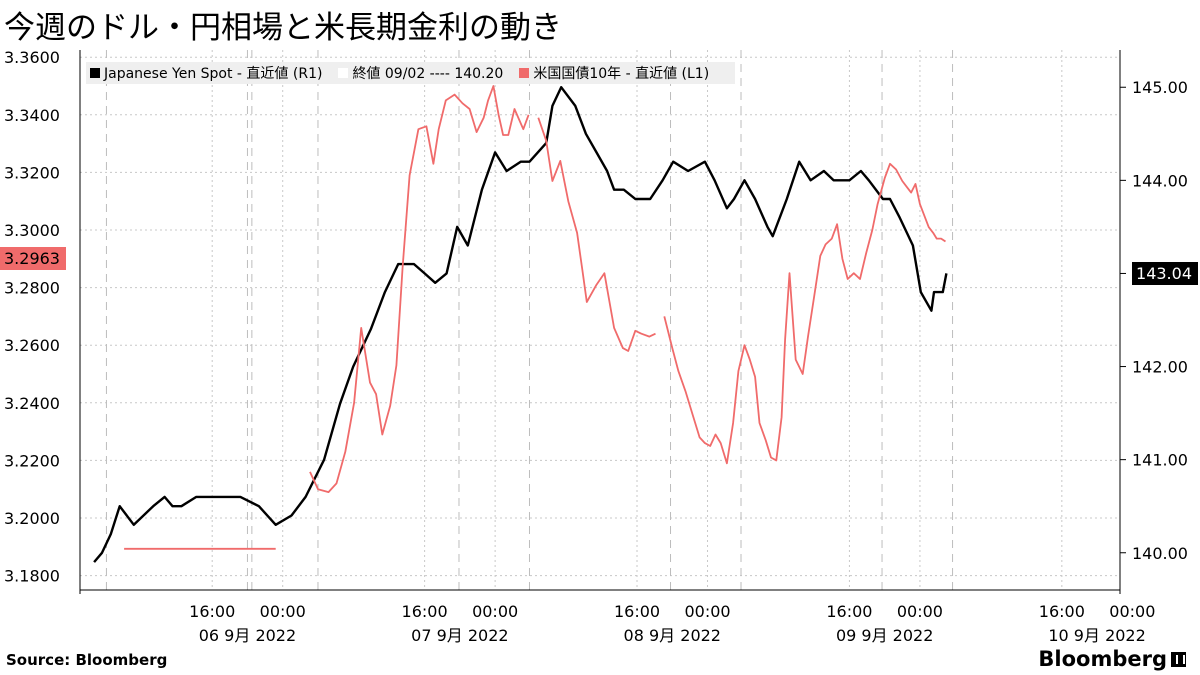 The image size is (1200, 675). What do you see at coordinates (428, 74) in the screenshot?
I see `legend-label-close: 終値 09/02 ---- 140.20` at bounding box center [428, 74].